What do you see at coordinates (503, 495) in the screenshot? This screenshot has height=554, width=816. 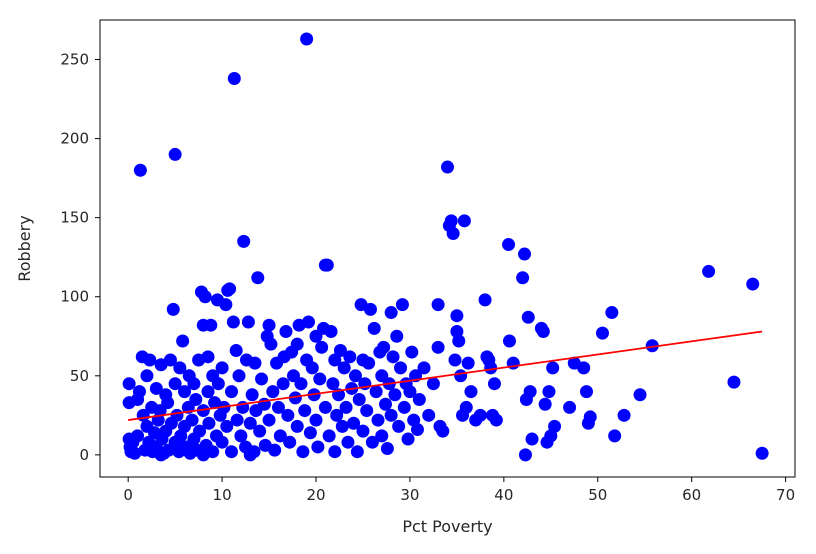 I see `x-tick-label: 40` at bounding box center [503, 495].